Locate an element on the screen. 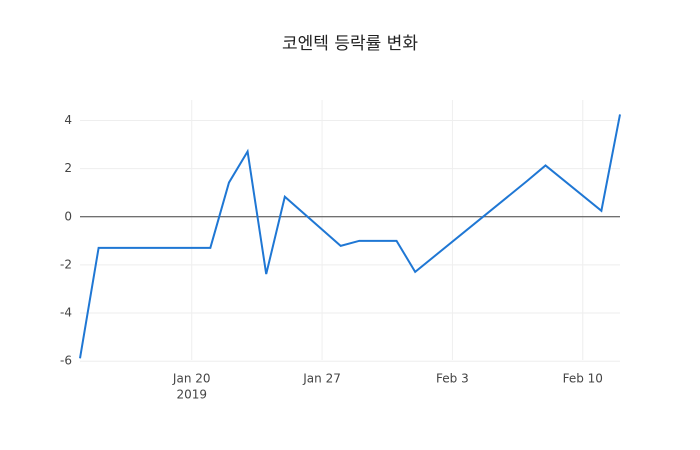  x-tick-label: Feb 10 is located at coordinates (583, 379).